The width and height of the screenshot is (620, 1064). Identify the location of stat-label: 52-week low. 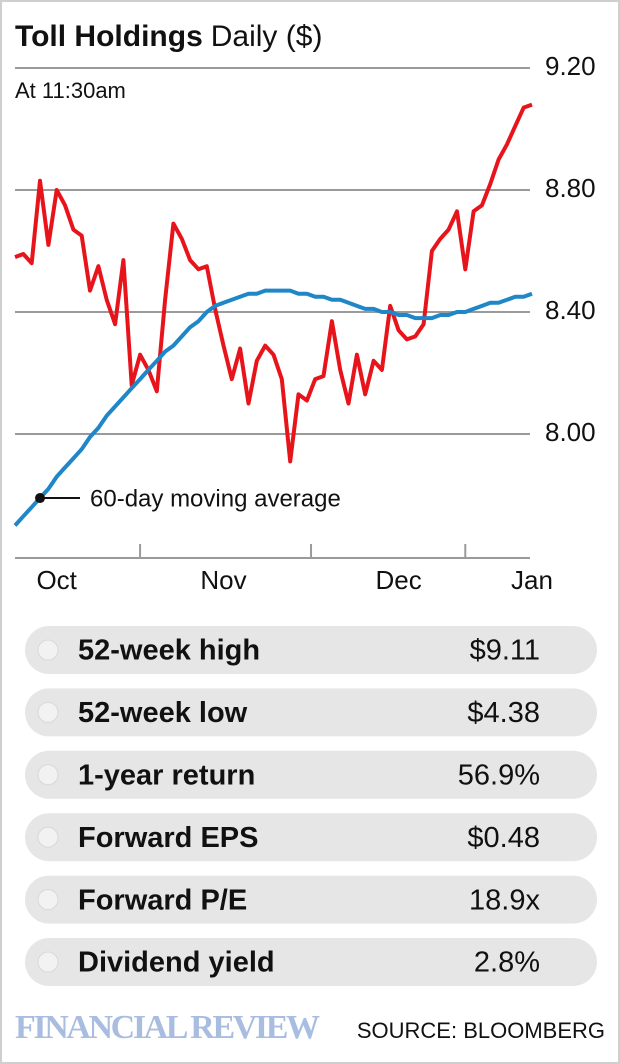
(163, 713).